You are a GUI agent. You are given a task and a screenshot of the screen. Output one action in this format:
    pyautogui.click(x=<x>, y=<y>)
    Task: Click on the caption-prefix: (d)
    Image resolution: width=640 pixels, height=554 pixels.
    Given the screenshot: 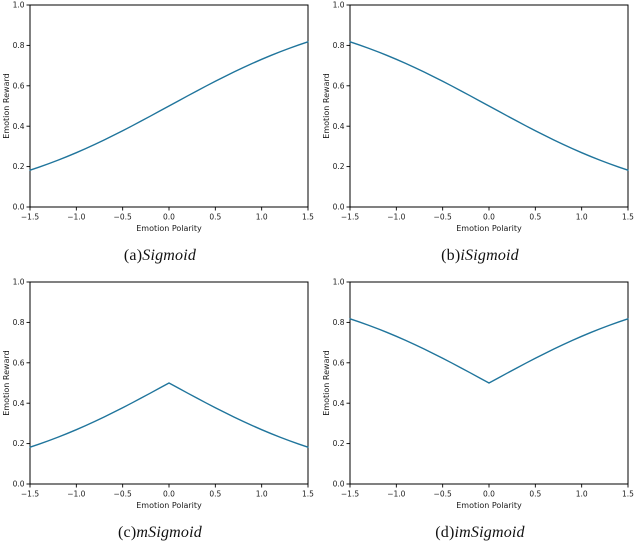 What is the action you would take?
    pyautogui.click(x=445, y=532)
    